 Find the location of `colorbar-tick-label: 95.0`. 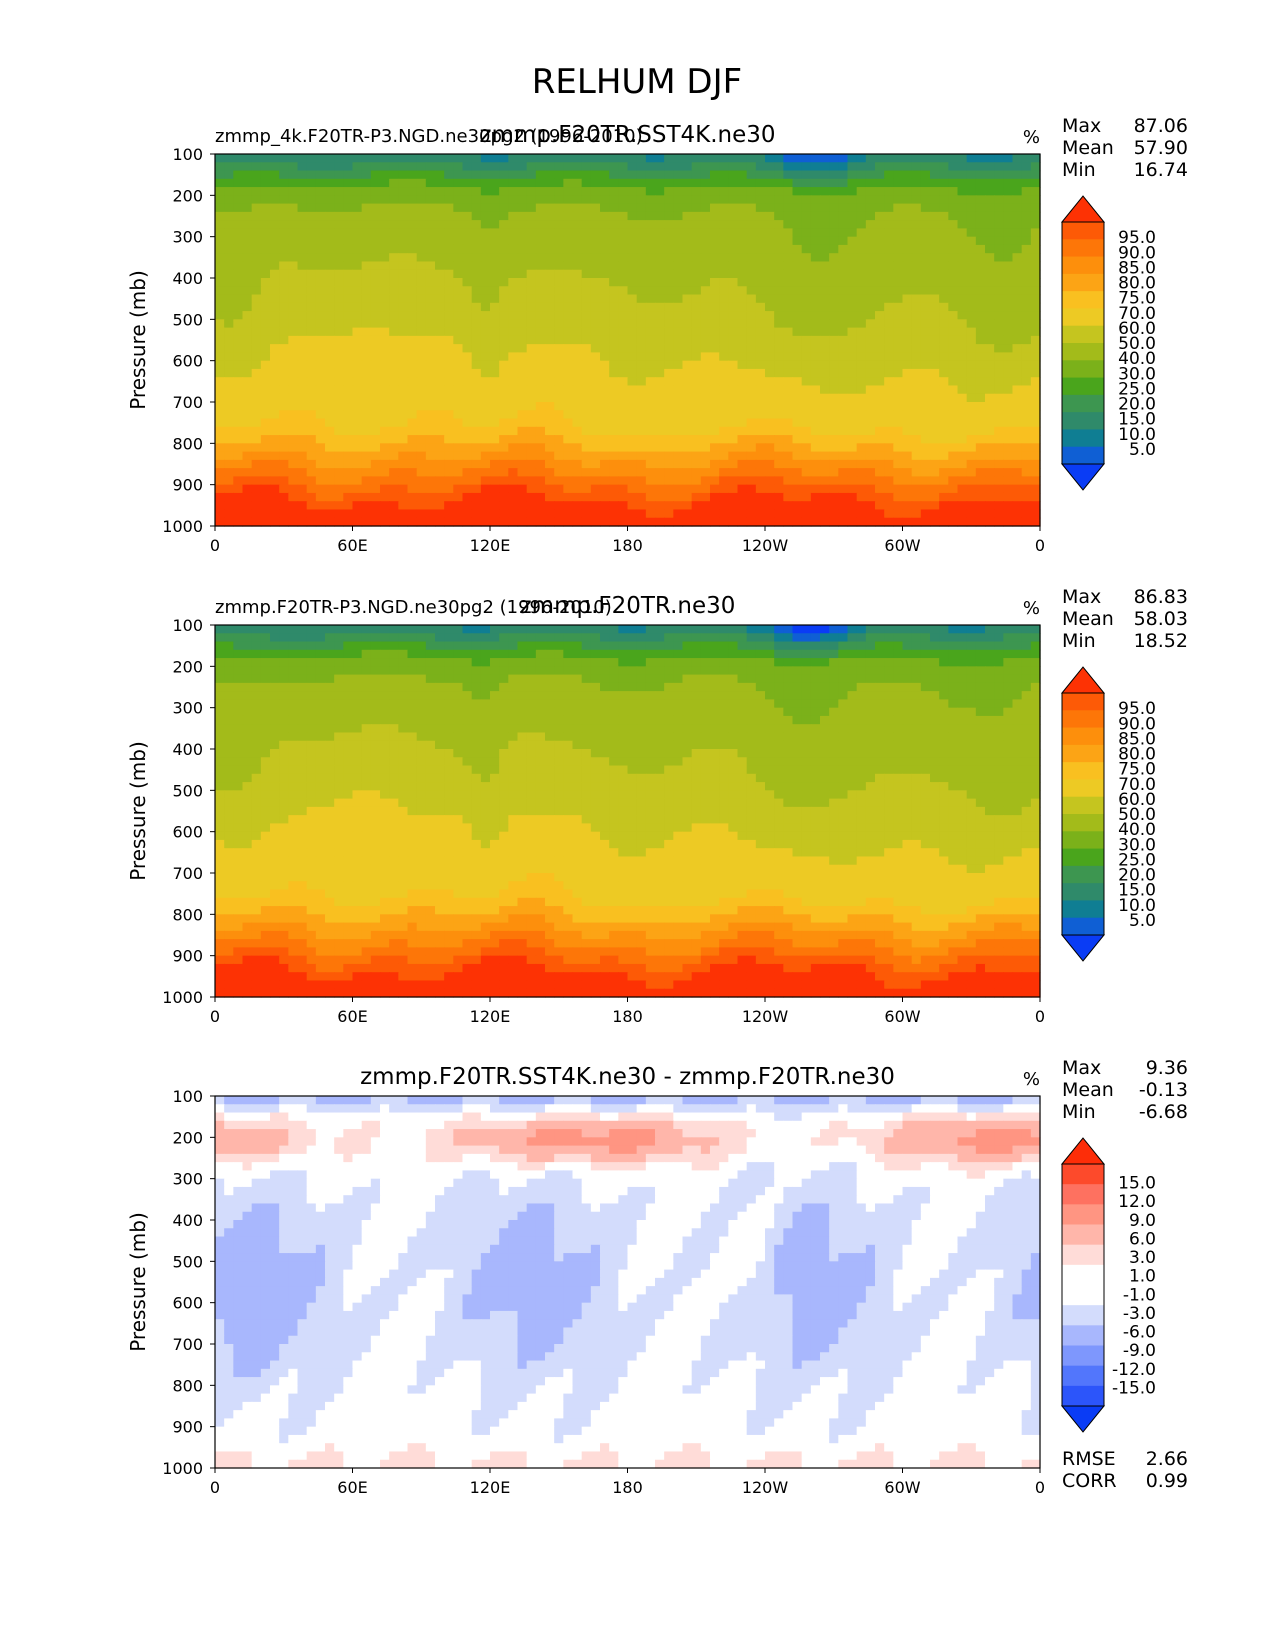

colorbar-tick-label: 95.0 is located at coordinates (1137, 238).